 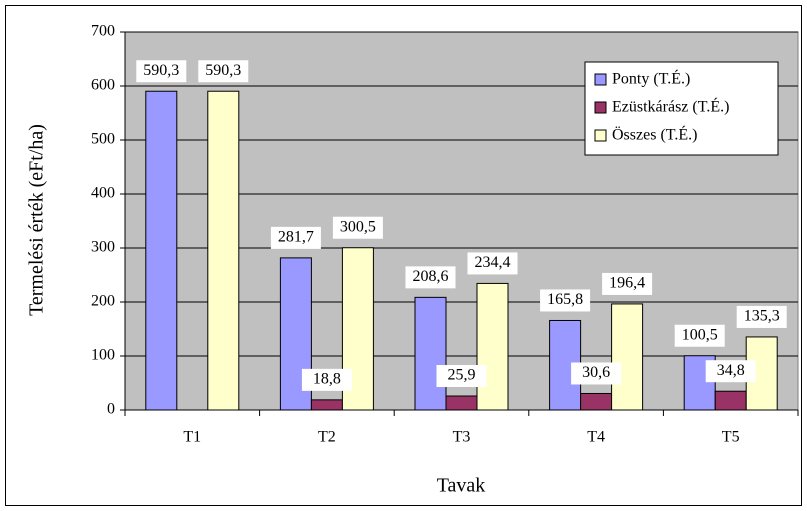 What do you see at coordinates (327, 437) in the screenshot?
I see `x-tick-label: T2` at bounding box center [327, 437].